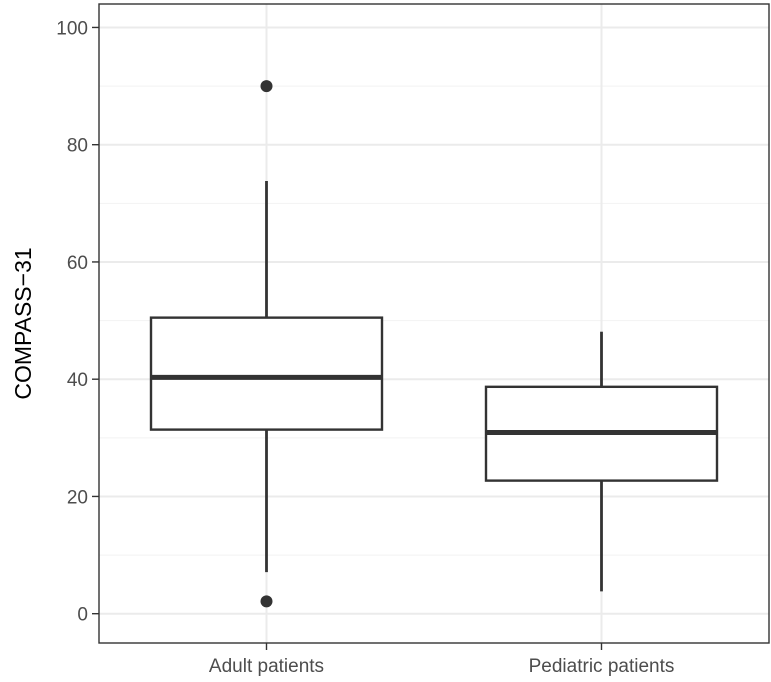 Image resolution: width=771 pixels, height=682 pixels. I want to click on y-tick-label: 60, so click(77, 263).